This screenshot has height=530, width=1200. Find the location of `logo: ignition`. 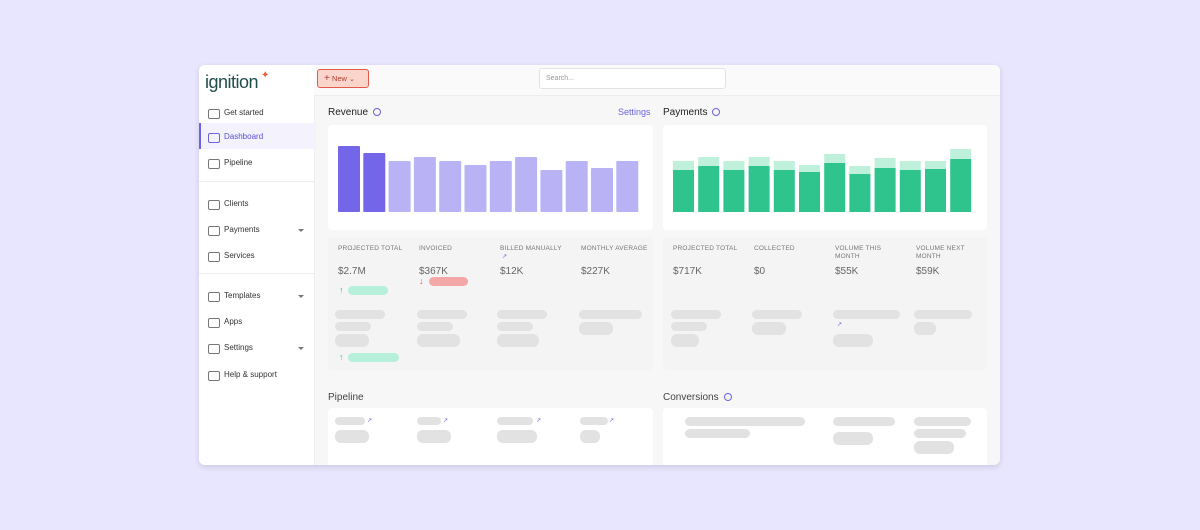

logo: ignition is located at coordinates (232, 82).